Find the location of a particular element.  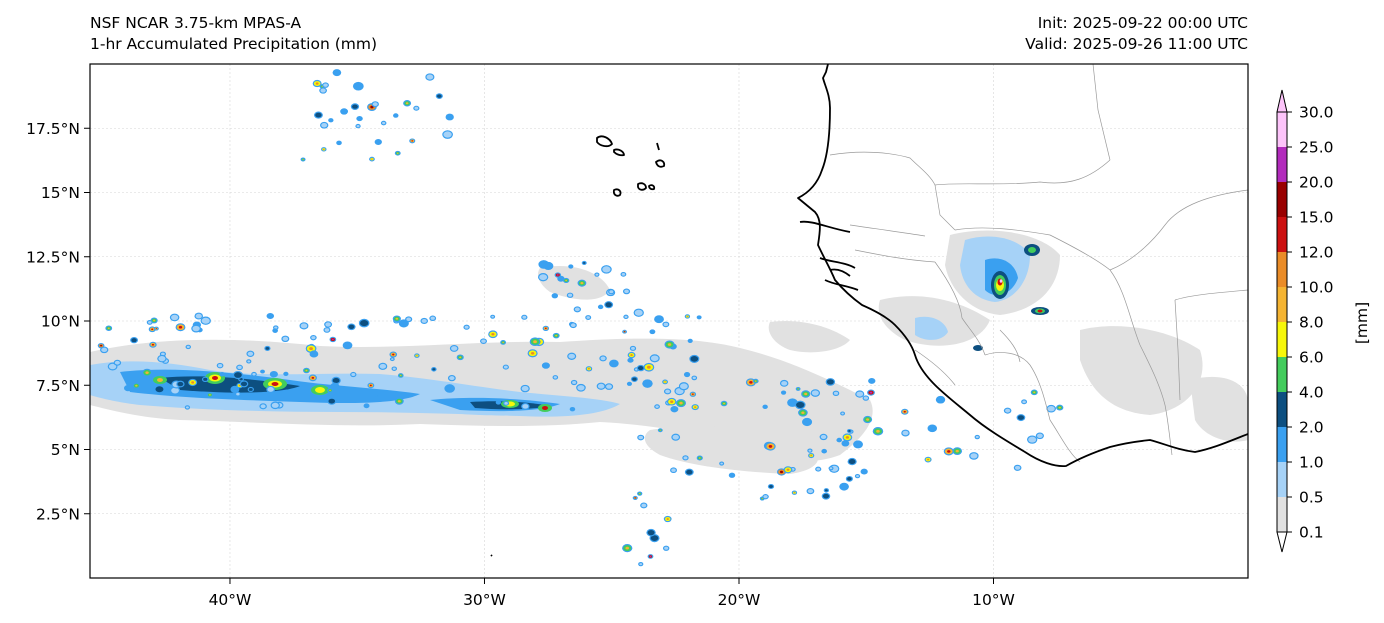

colorbar-level-label-12: 30.0 is located at coordinates (1316, 113).